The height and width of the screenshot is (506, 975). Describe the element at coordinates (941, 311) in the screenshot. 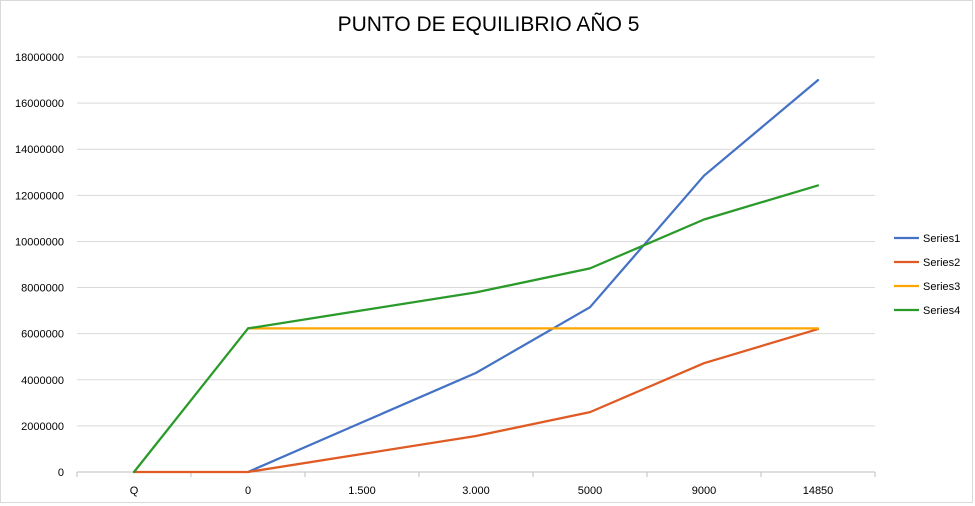

I see `legend-label-4: Series4` at that location.